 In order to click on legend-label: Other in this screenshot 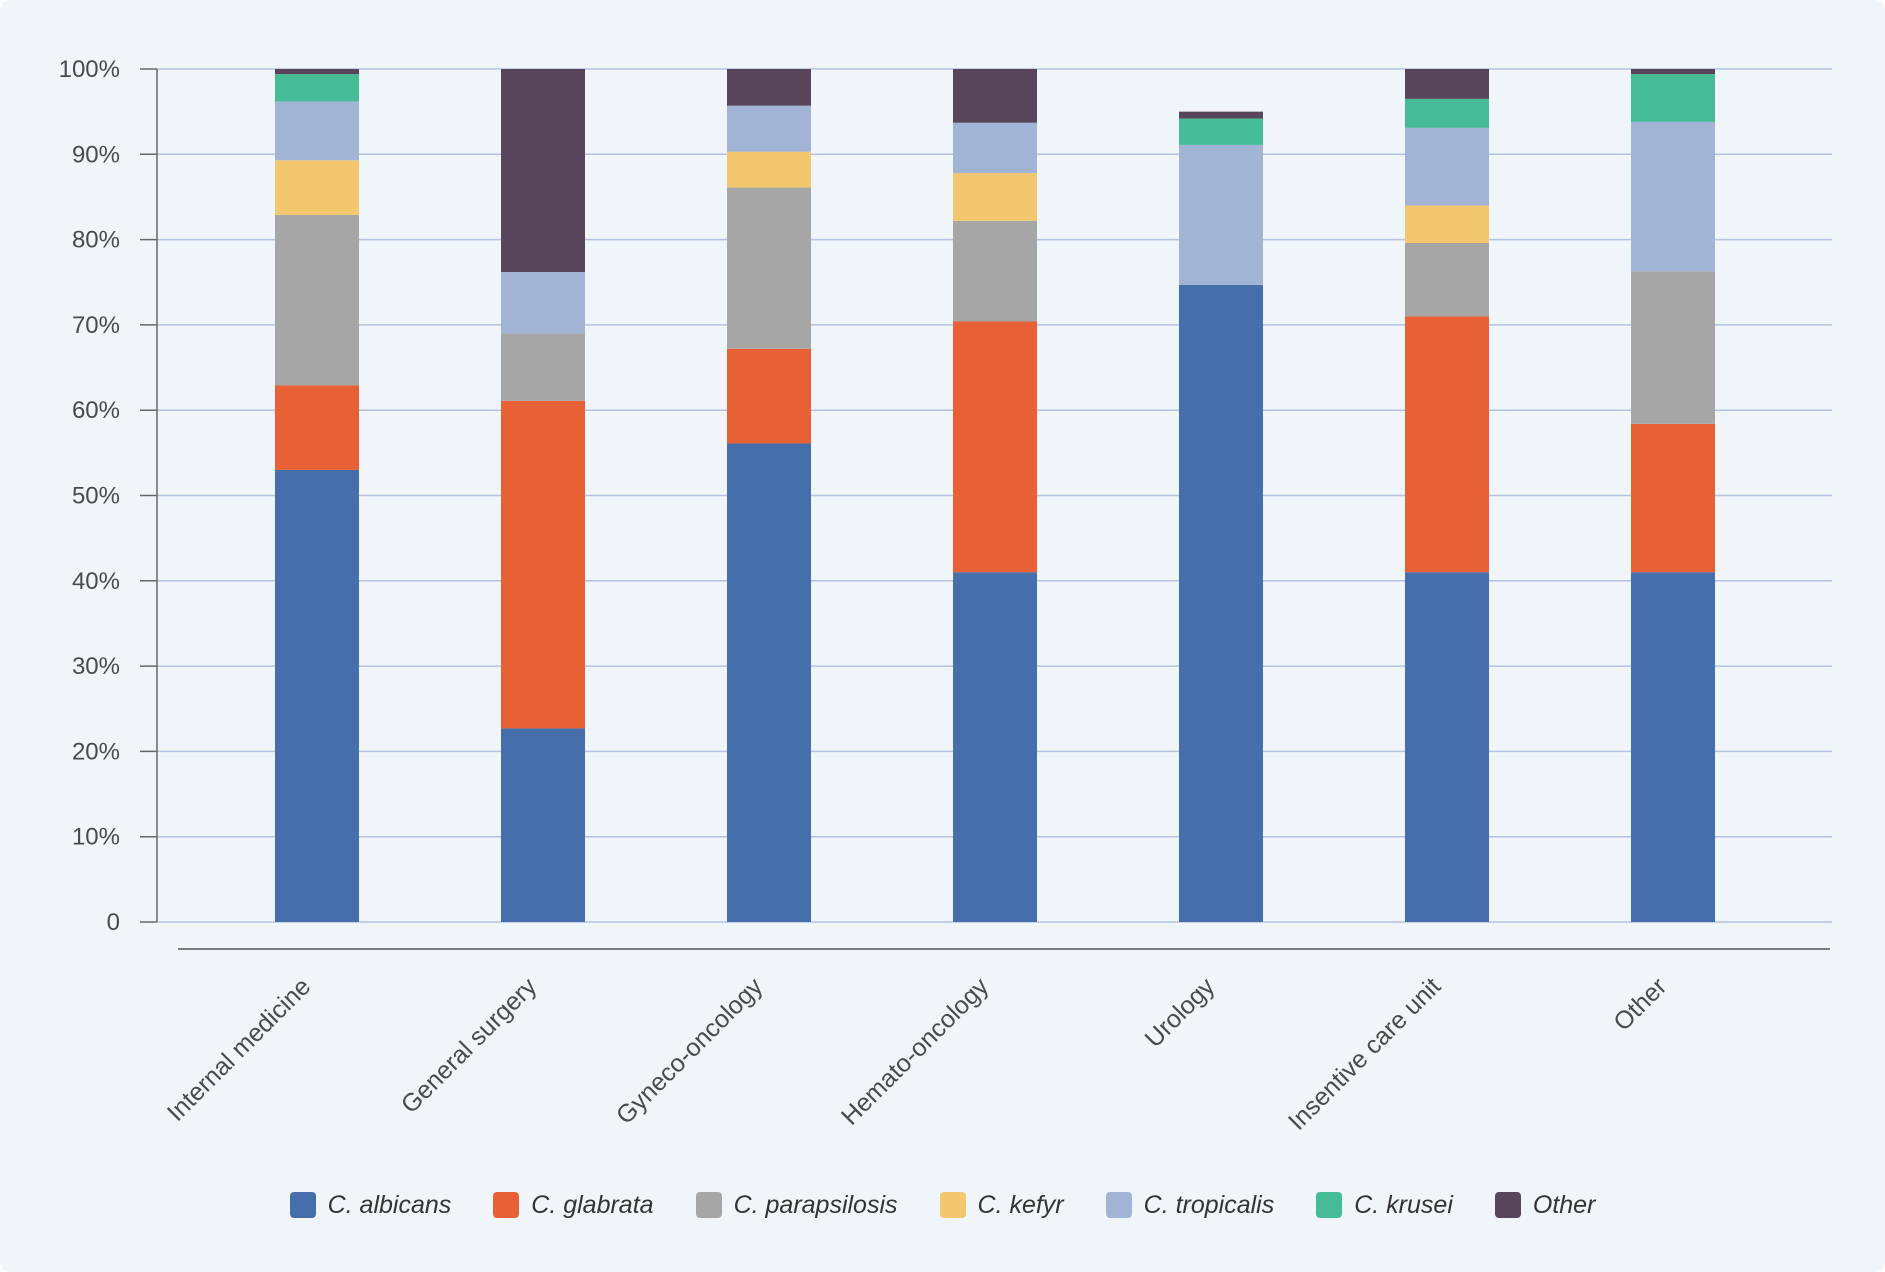, I will do `click(1564, 1204)`.